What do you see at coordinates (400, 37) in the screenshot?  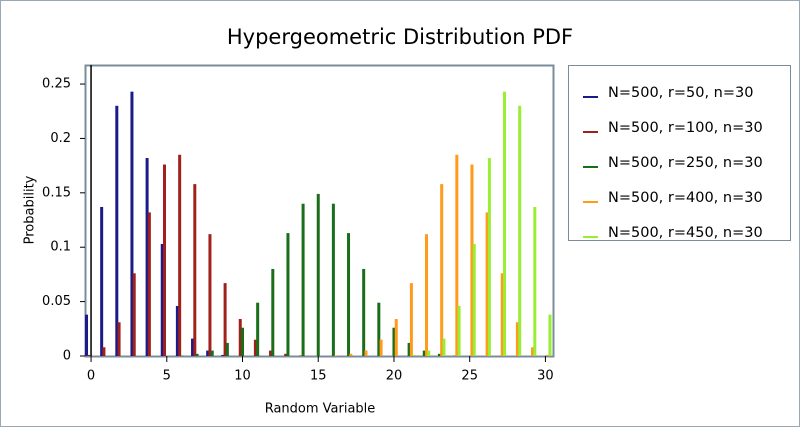 I see `chart-title: Hypergeometric Distribution PDF` at bounding box center [400, 37].